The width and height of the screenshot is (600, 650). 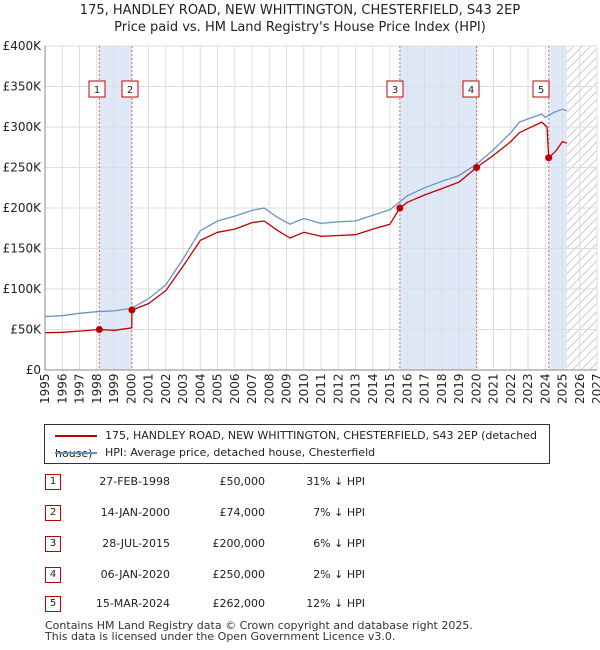 I want to click on table-row: 5 15-MAR-2024 £262,000 12% ↓ HPI, so click(x=300, y=604).